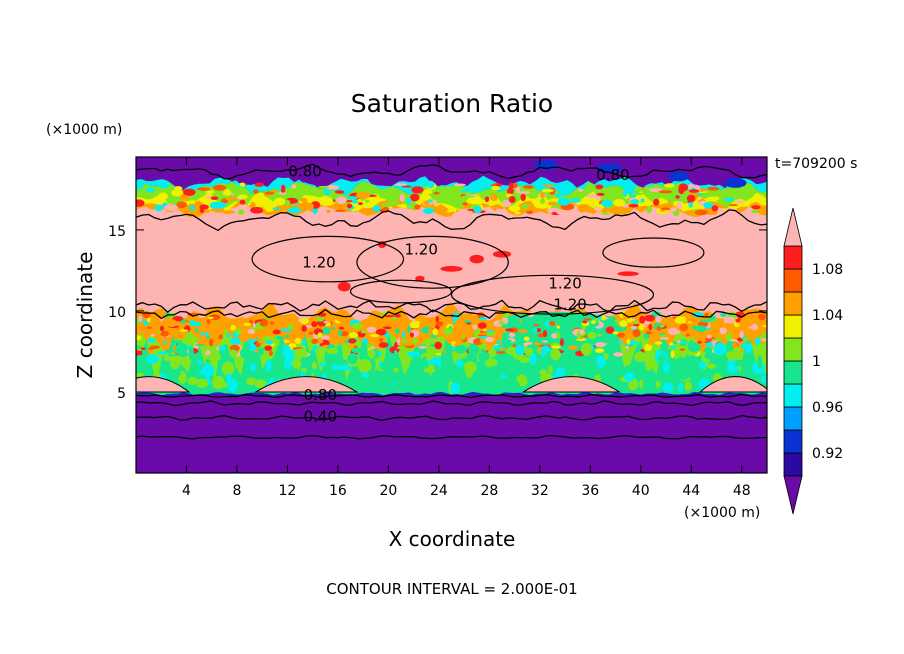 The height and width of the screenshot is (654, 904). Describe the element at coordinates (452, 103) in the screenshot. I see `chart-title: Saturation Ratio` at that location.